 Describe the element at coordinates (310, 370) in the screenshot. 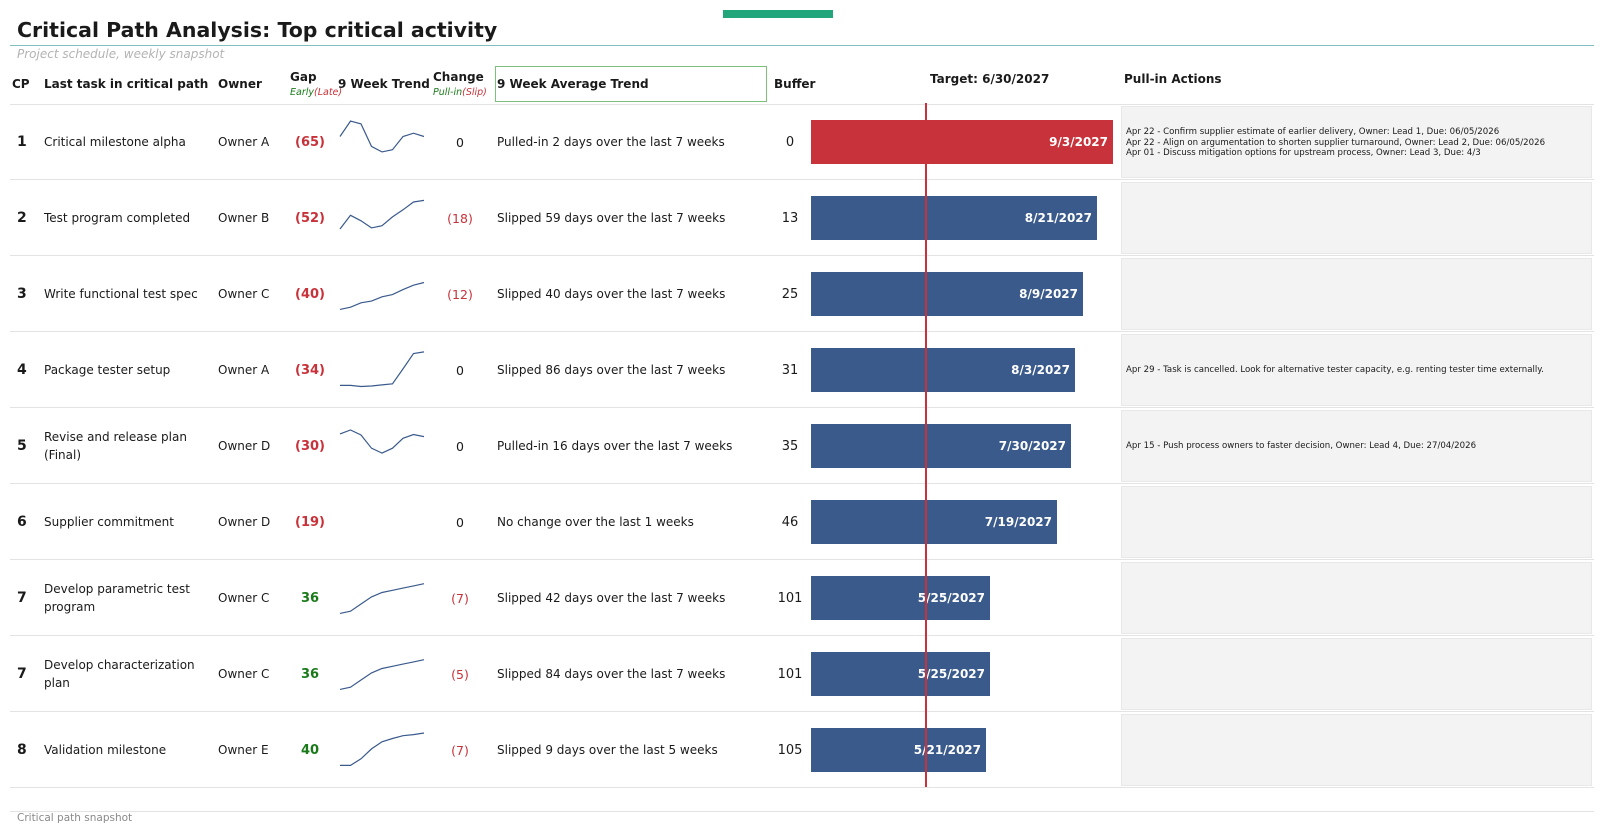

I see `gap-value: (34)` at that location.